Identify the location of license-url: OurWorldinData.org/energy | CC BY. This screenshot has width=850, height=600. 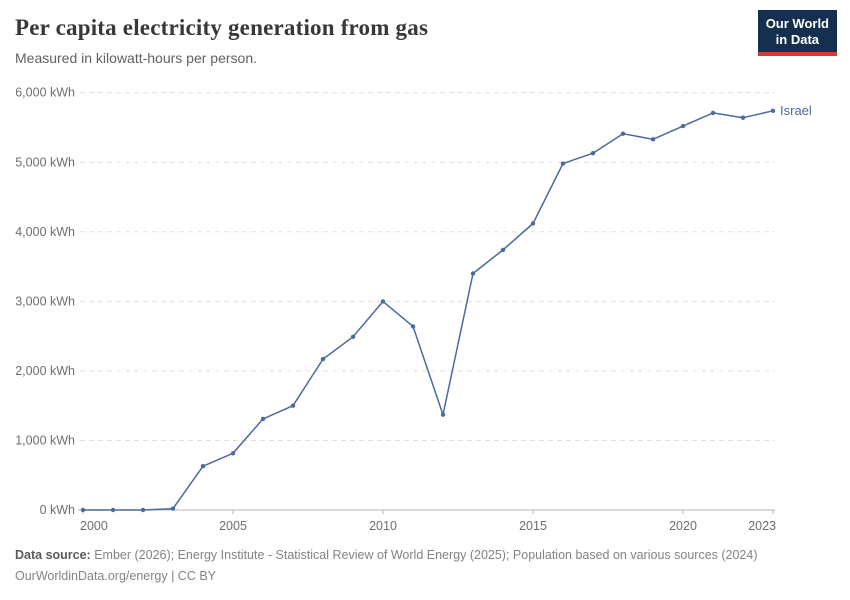
(116, 576).